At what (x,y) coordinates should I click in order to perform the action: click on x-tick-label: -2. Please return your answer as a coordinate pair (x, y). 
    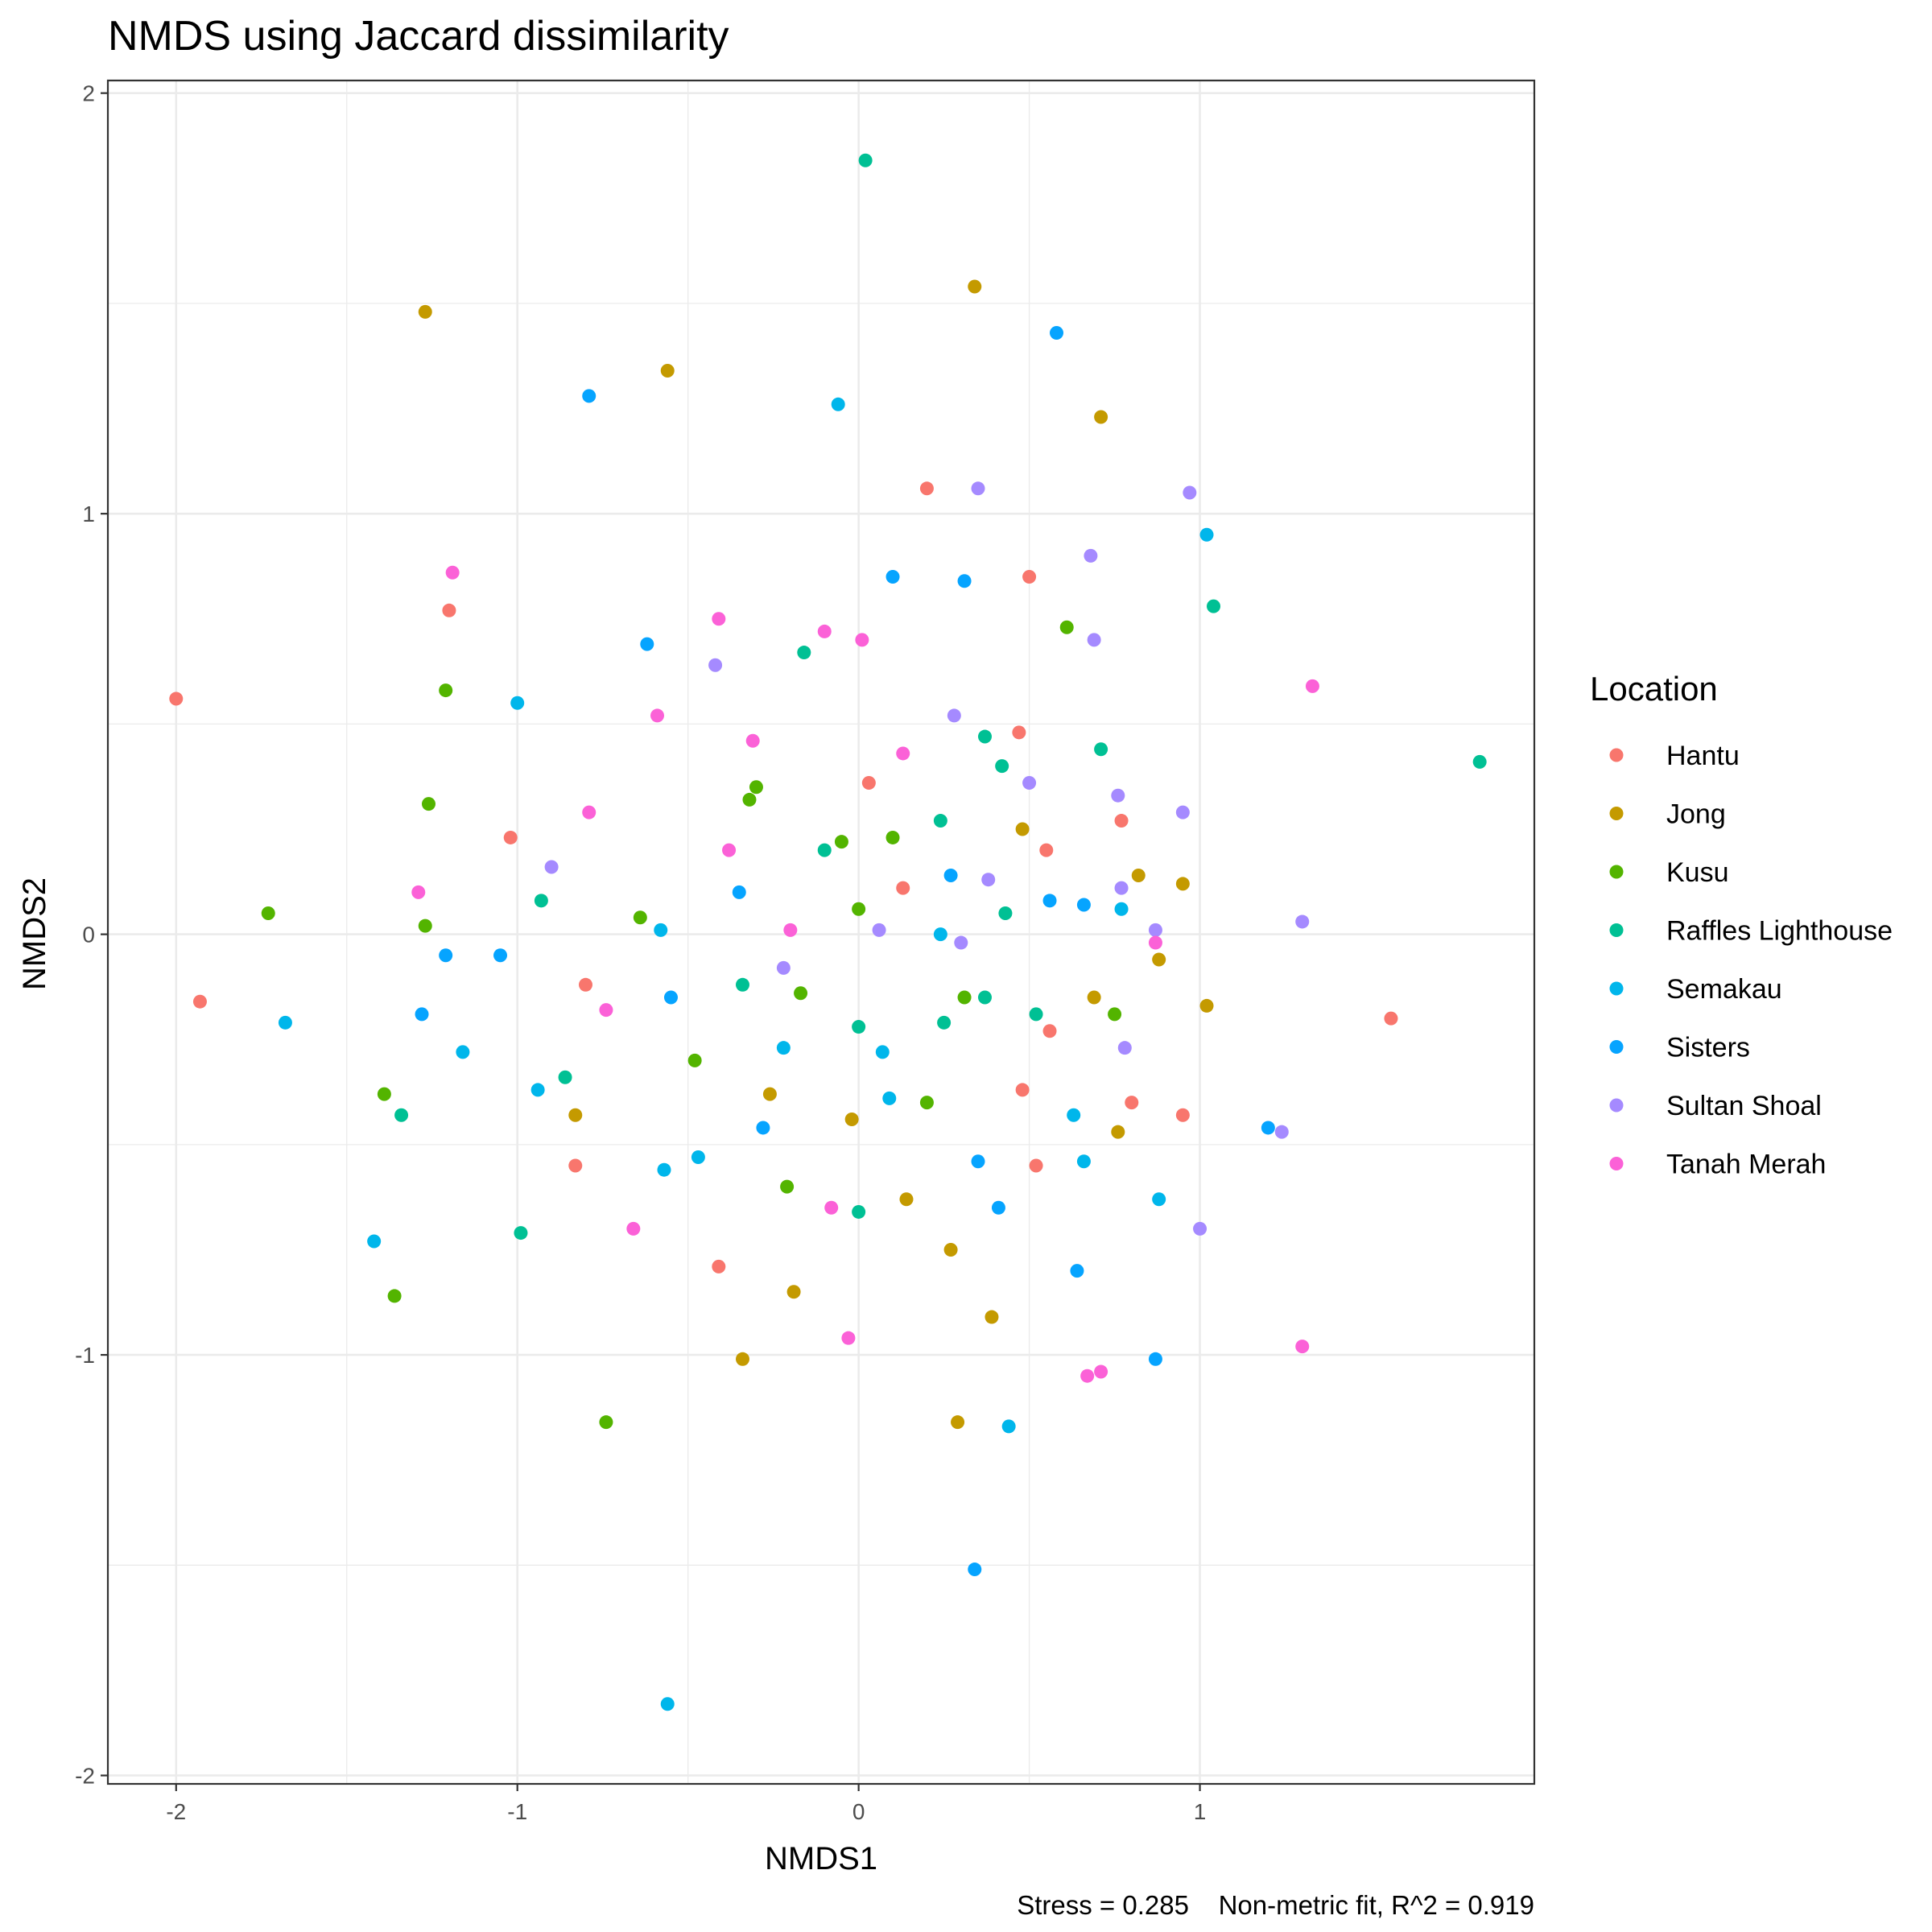
    Looking at the image, I should click on (176, 1811).